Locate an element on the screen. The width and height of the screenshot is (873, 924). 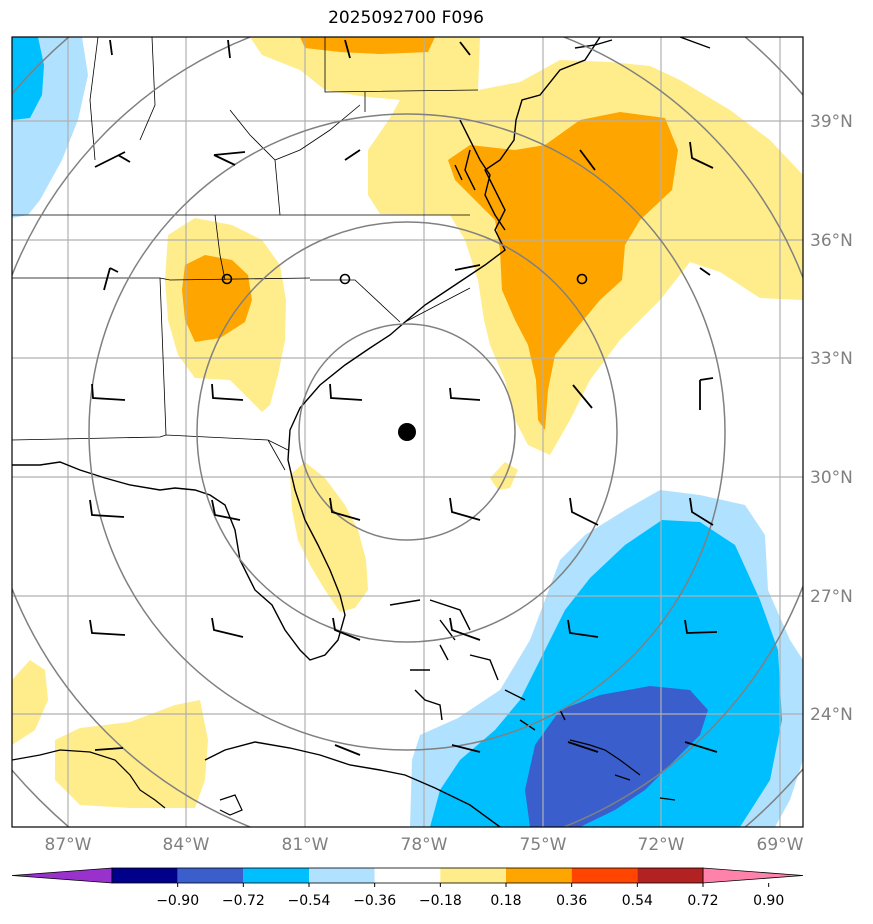
lat-label: 24°N is located at coordinates (831, 715).